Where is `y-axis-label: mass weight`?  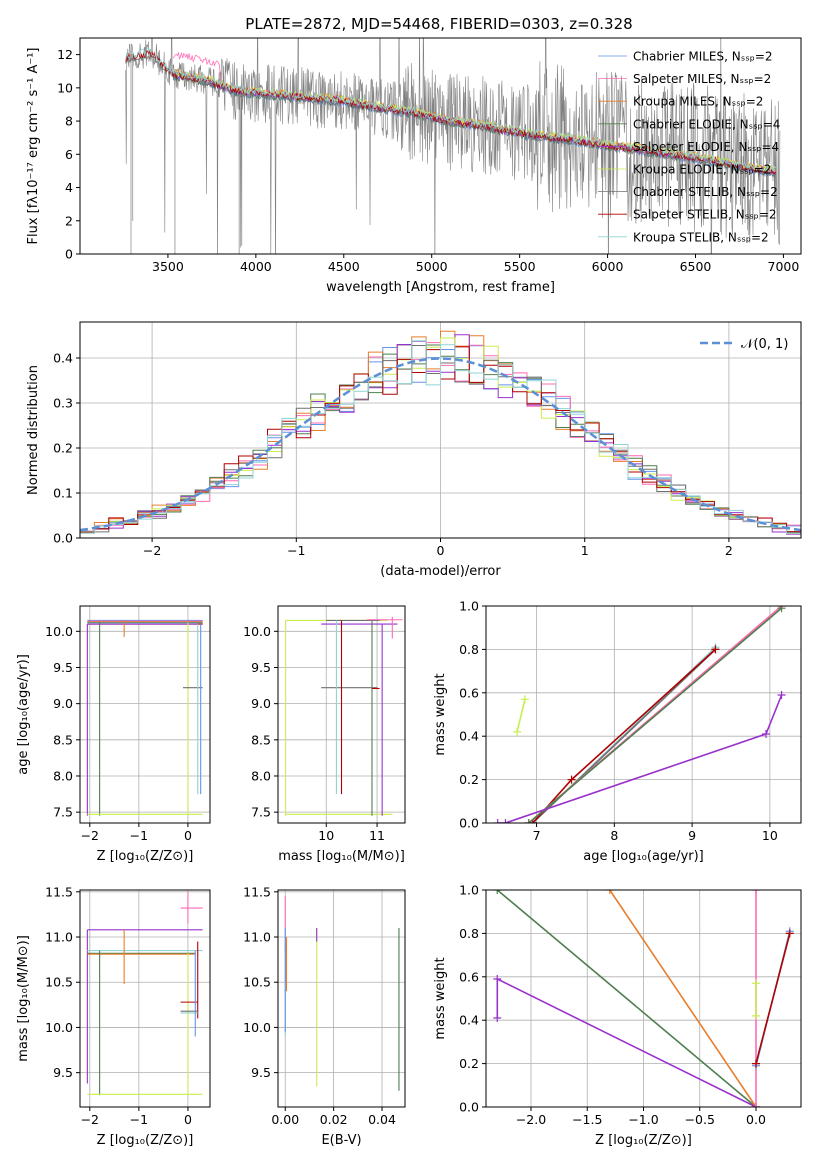
y-axis-label: mass weight is located at coordinates (440, 714).